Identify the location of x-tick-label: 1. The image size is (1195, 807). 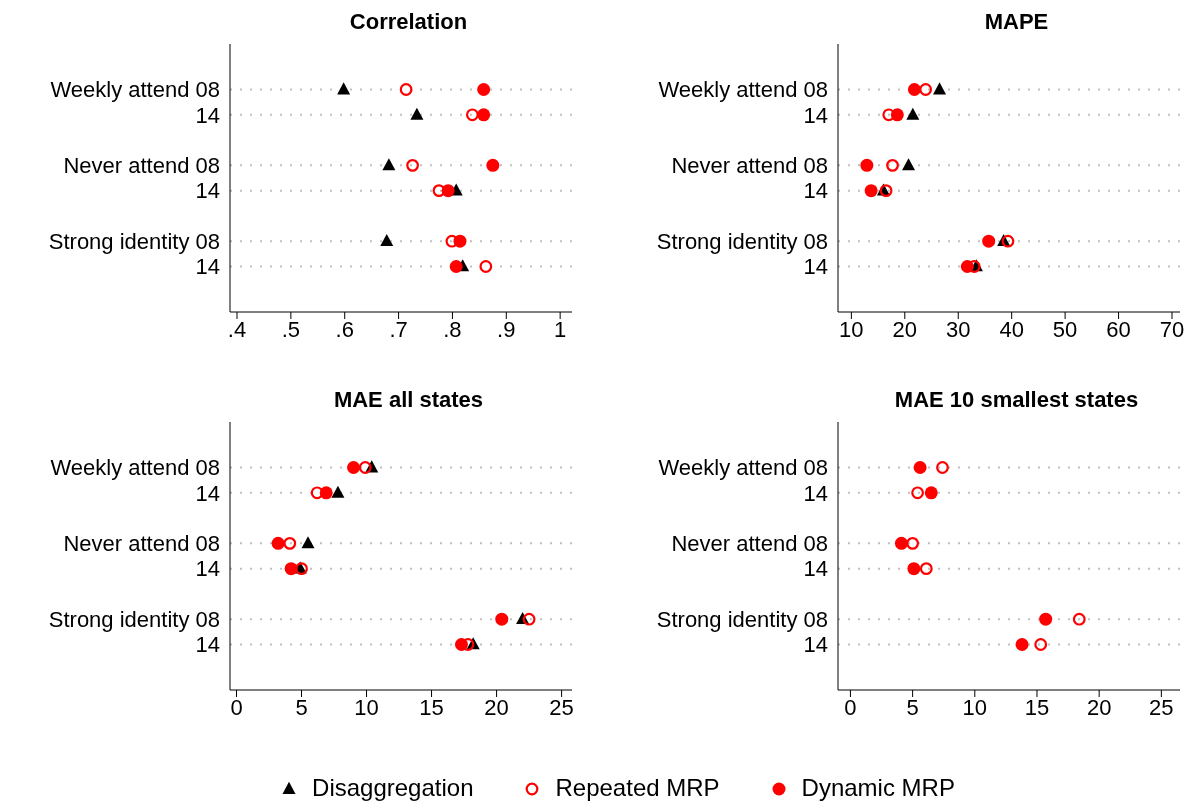
(560, 329).